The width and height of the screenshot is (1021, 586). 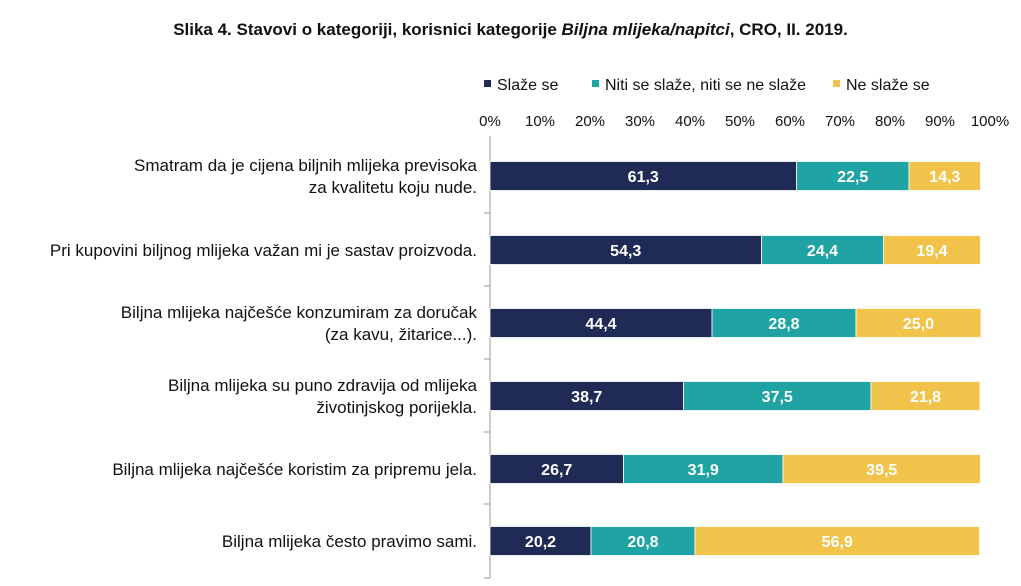 I want to click on category-label: životinjskog porijekla., so click(x=396, y=407).